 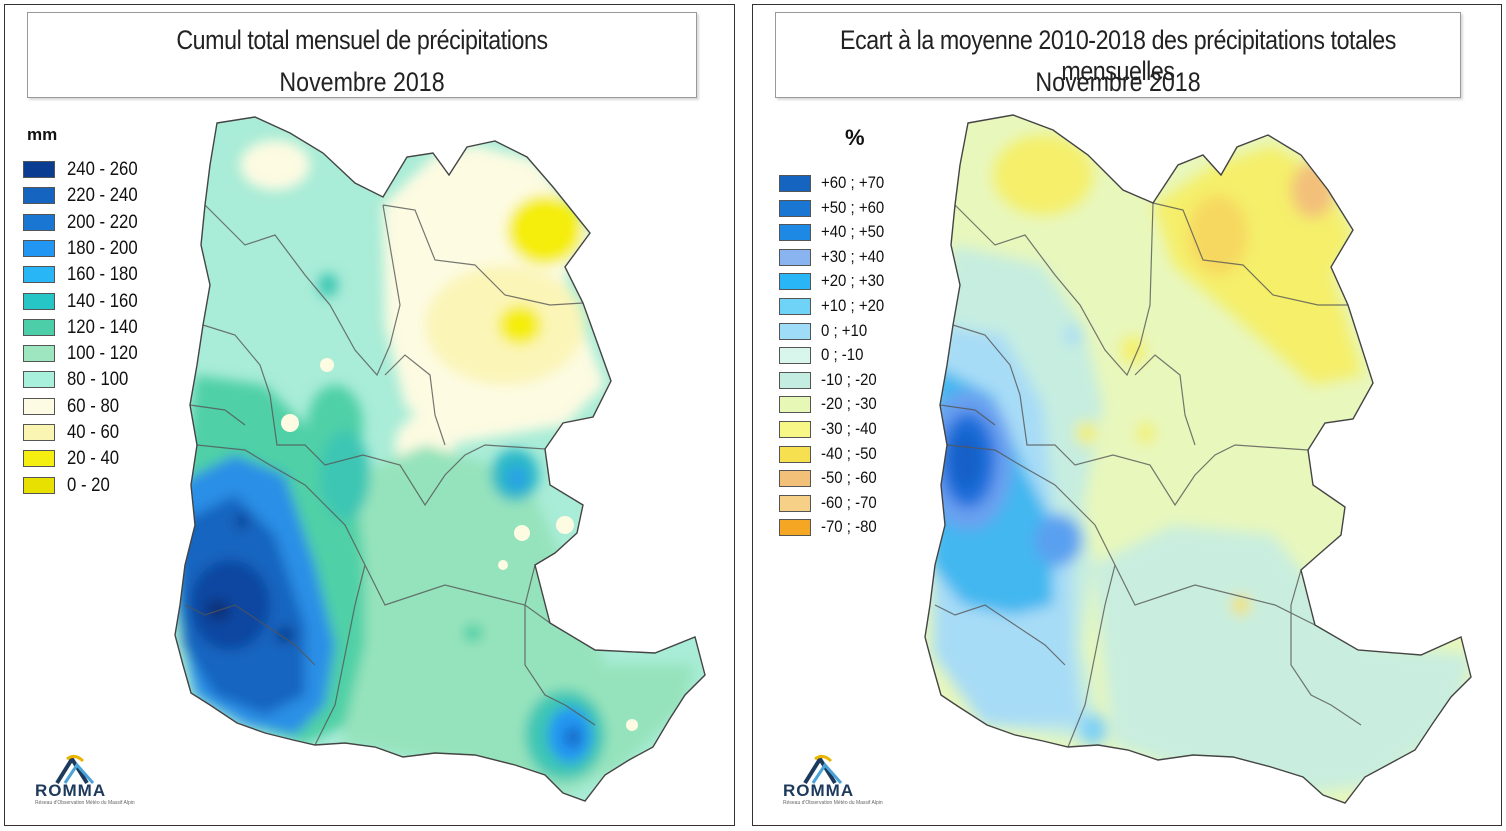 What do you see at coordinates (855, 137) in the screenshot?
I see `legend-unit: %` at bounding box center [855, 137].